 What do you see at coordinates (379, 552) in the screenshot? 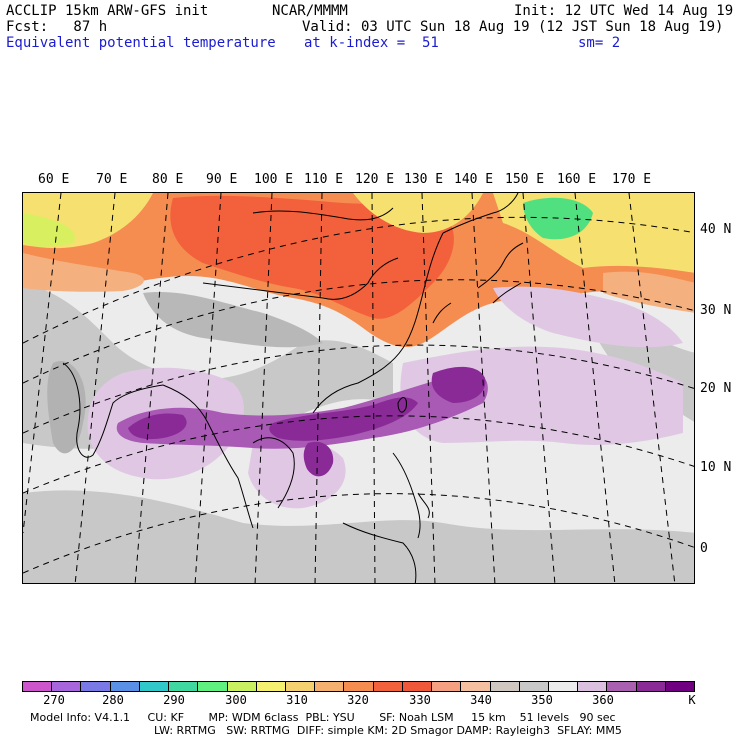
I see `coastline-borneo` at bounding box center [379, 552].